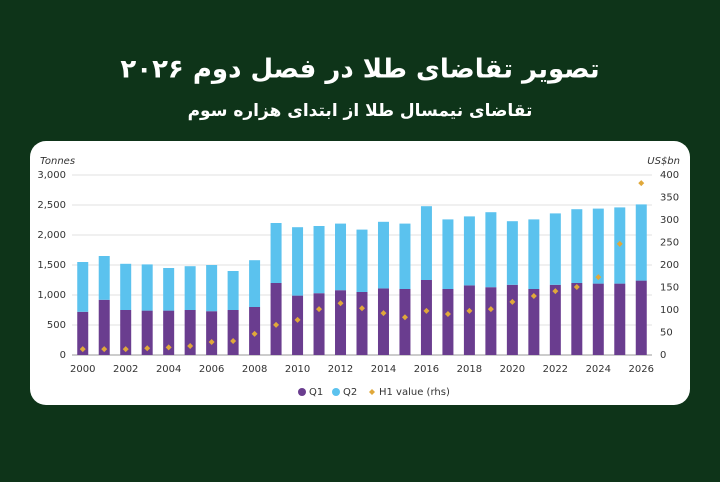  Describe the element at coordinates (669, 220) in the screenshot. I see `y2-tick-label: 300` at that location.